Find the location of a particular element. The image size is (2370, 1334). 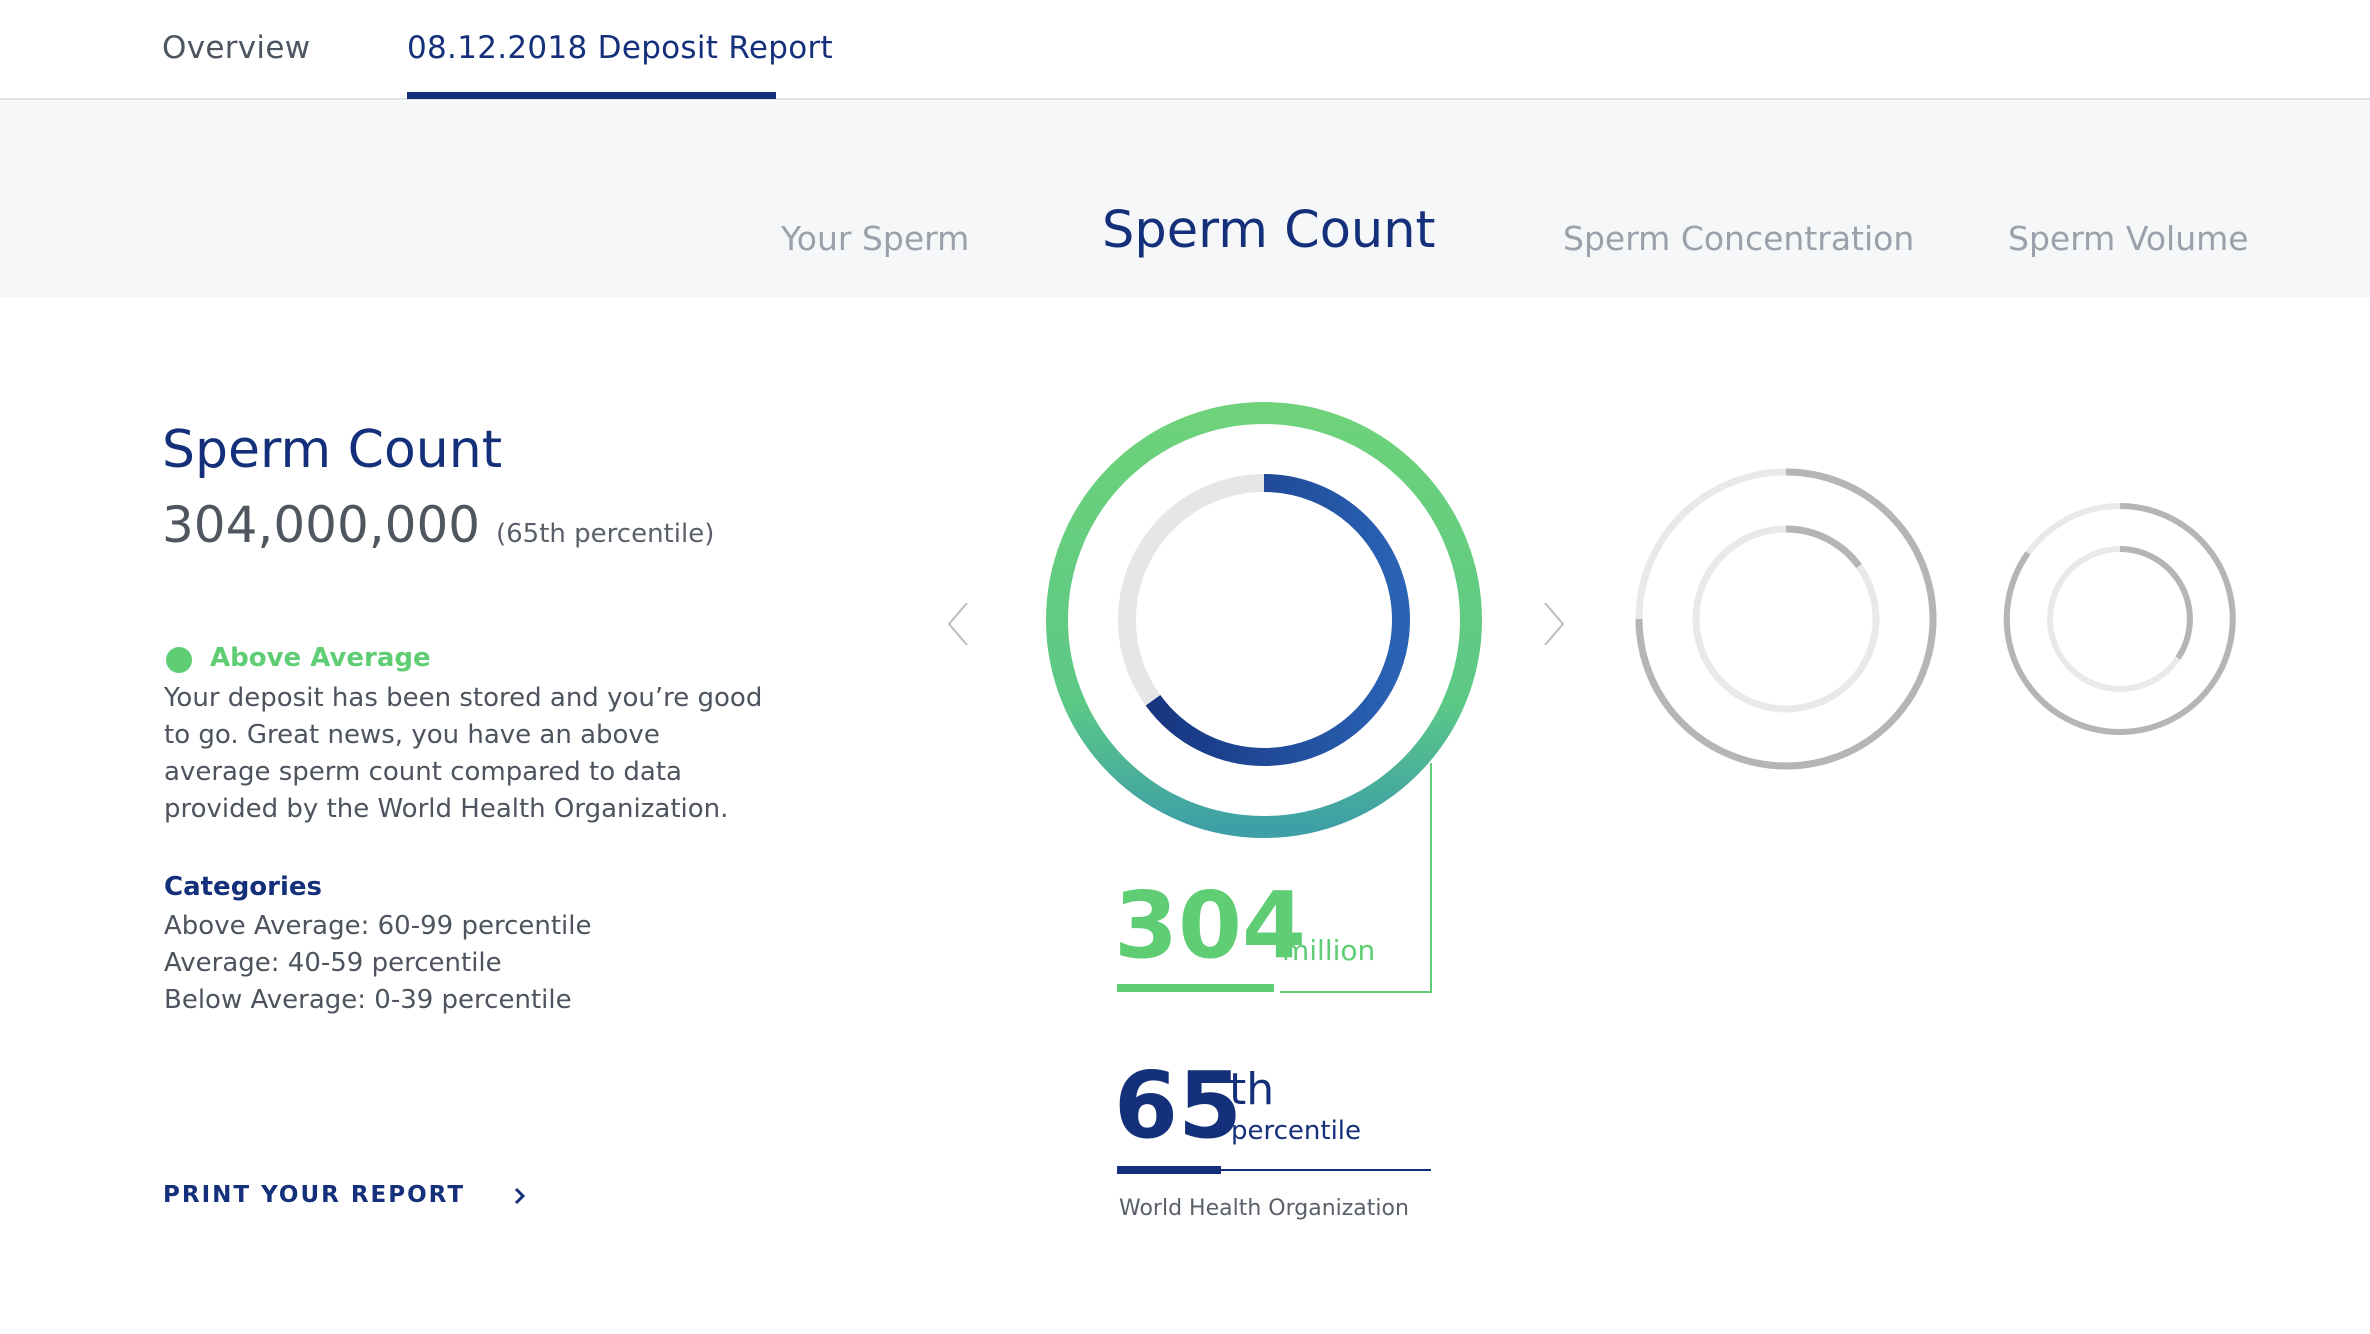

subnav-sperm-count: Sperm Count is located at coordinates (1269, 230).